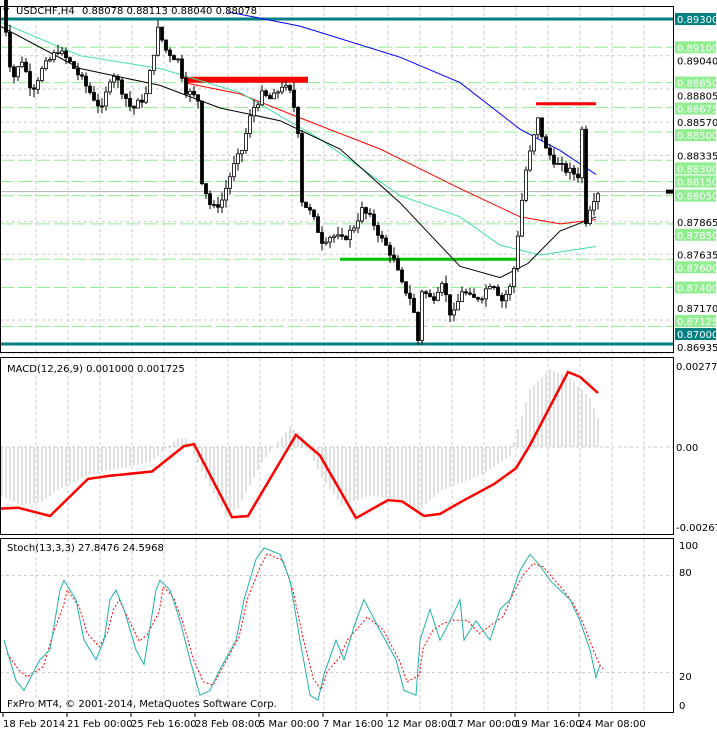  Describe the element at coordinates (353, 724) in the screenshot. I see `time-label: 7 Mar 16:00` at that location.